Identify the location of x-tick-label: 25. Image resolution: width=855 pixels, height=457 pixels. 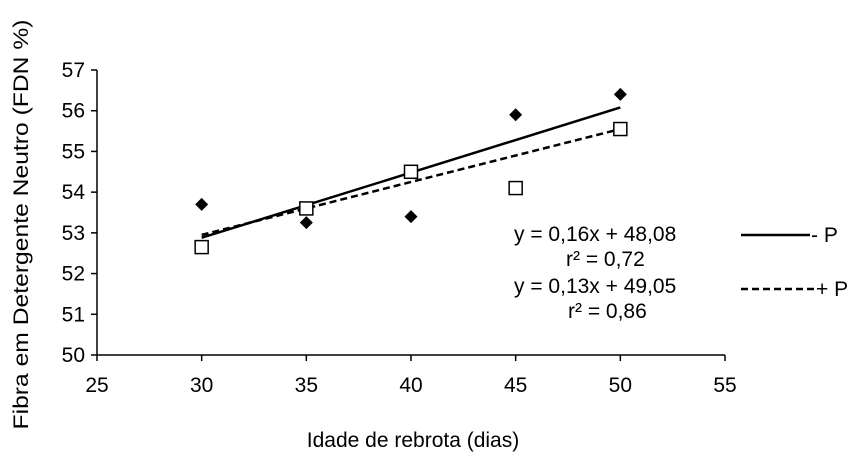
(96, 385).